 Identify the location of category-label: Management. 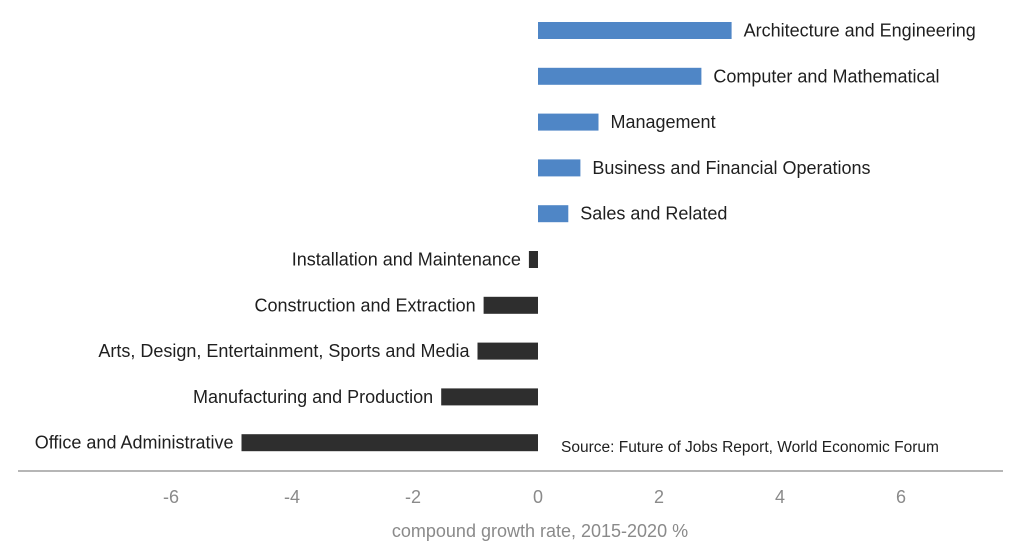
(663, 122).